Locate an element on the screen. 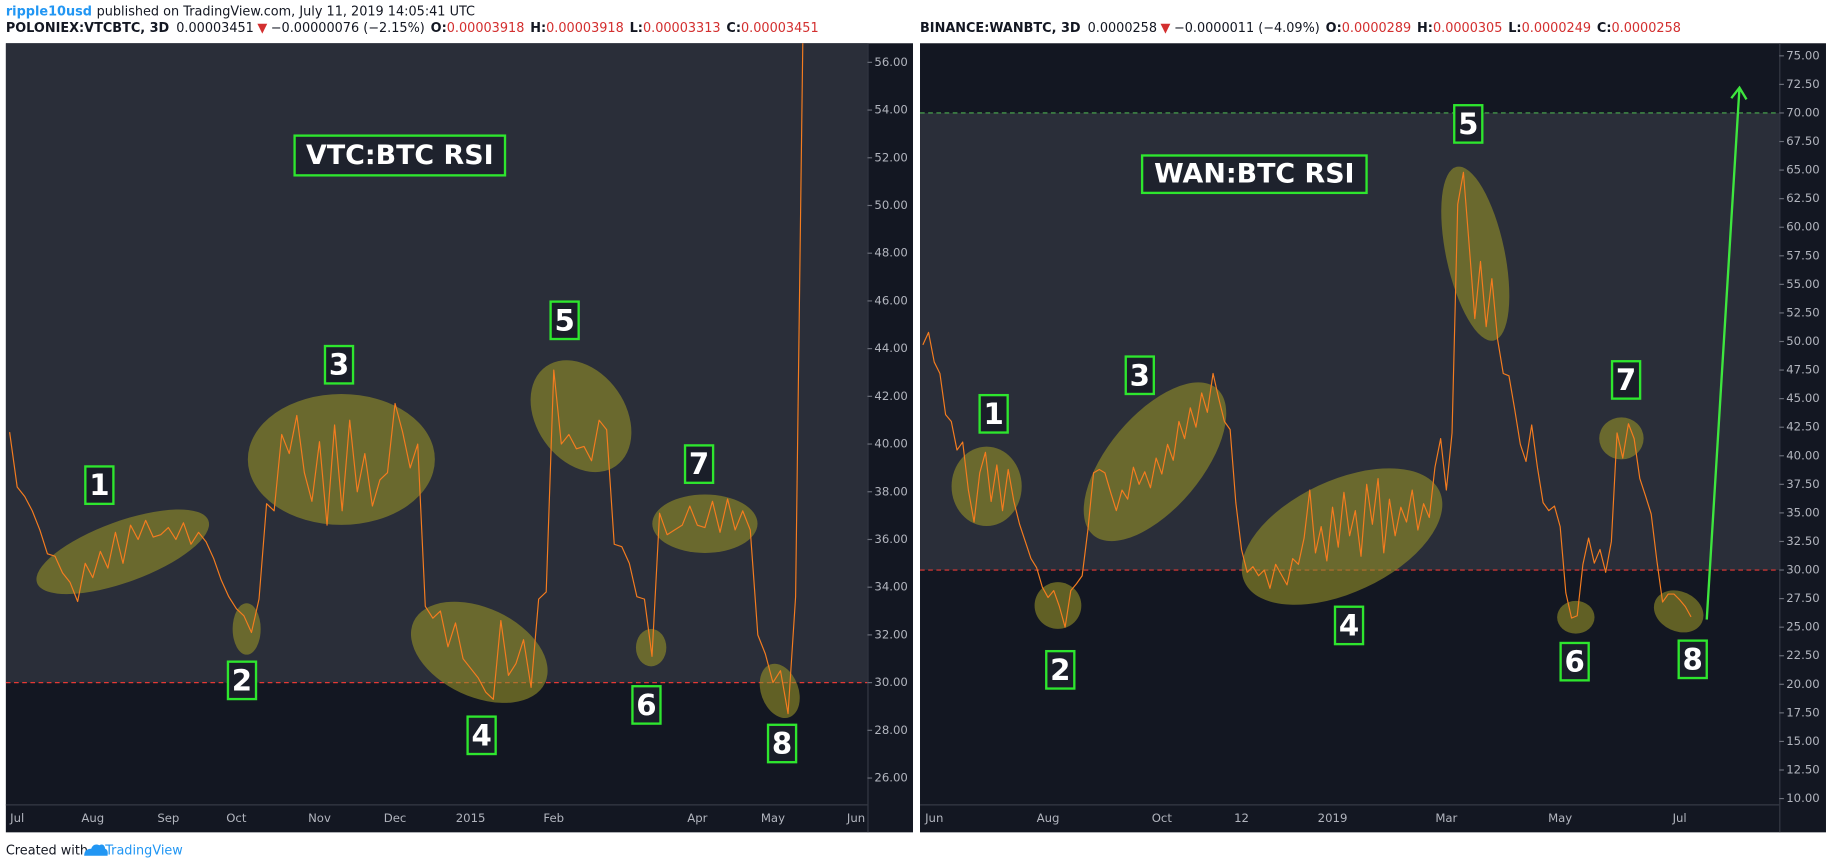  chart-title: VTC:BTC RSI is located at coordinates (400, 155).